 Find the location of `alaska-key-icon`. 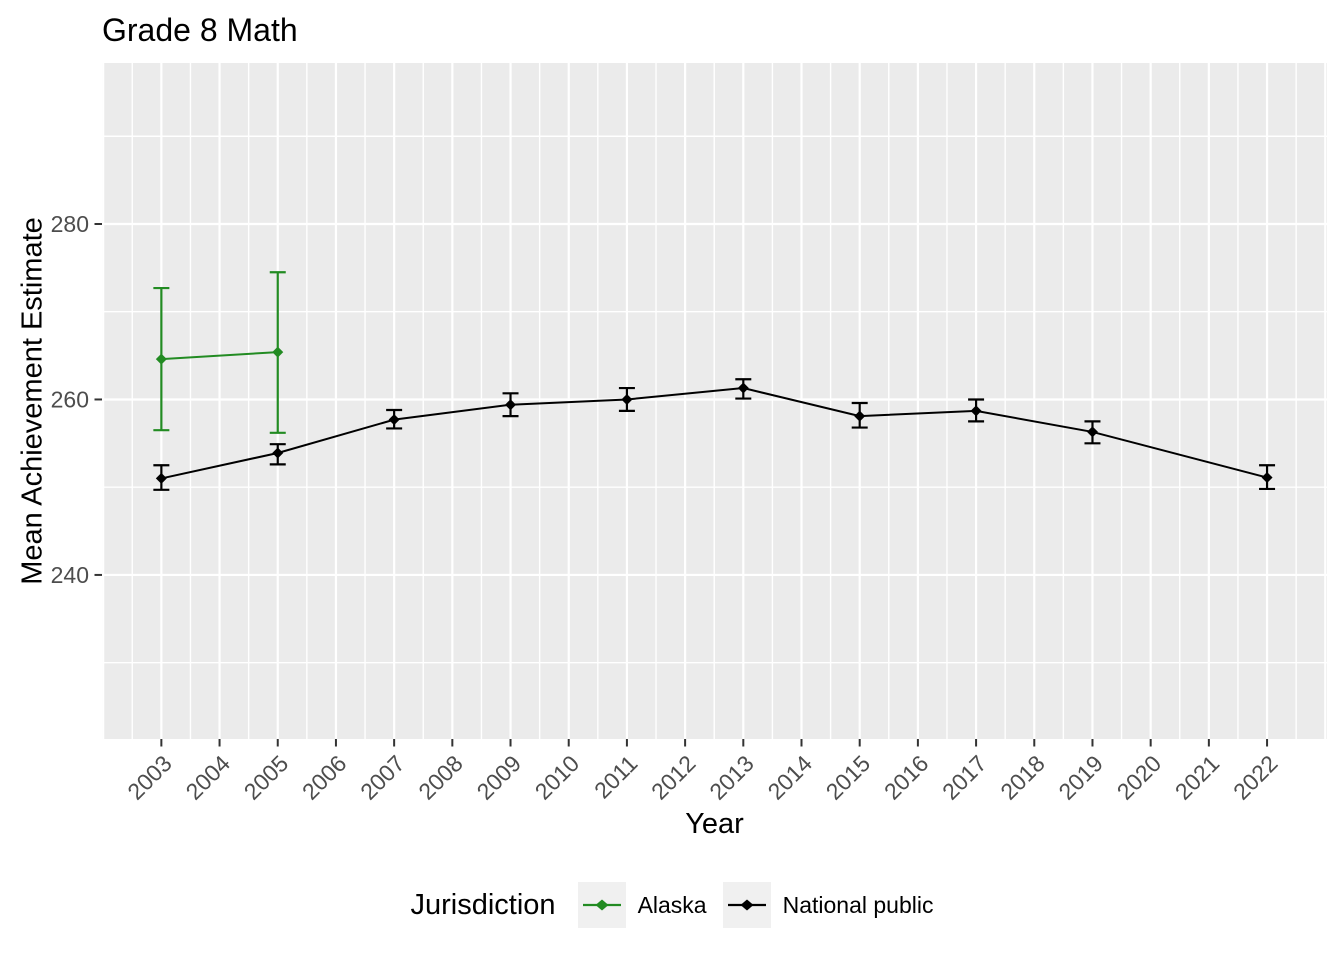

alaska-key-icon is located at coordinates (601, 905).